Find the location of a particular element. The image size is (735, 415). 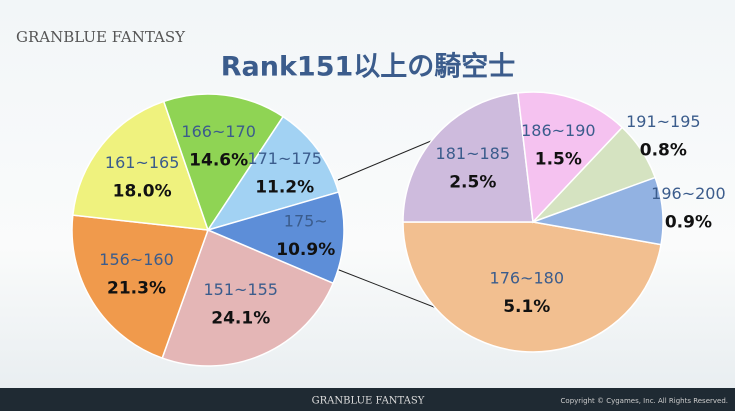

slice-label: 181~185 is located at coordinates (473, 153).